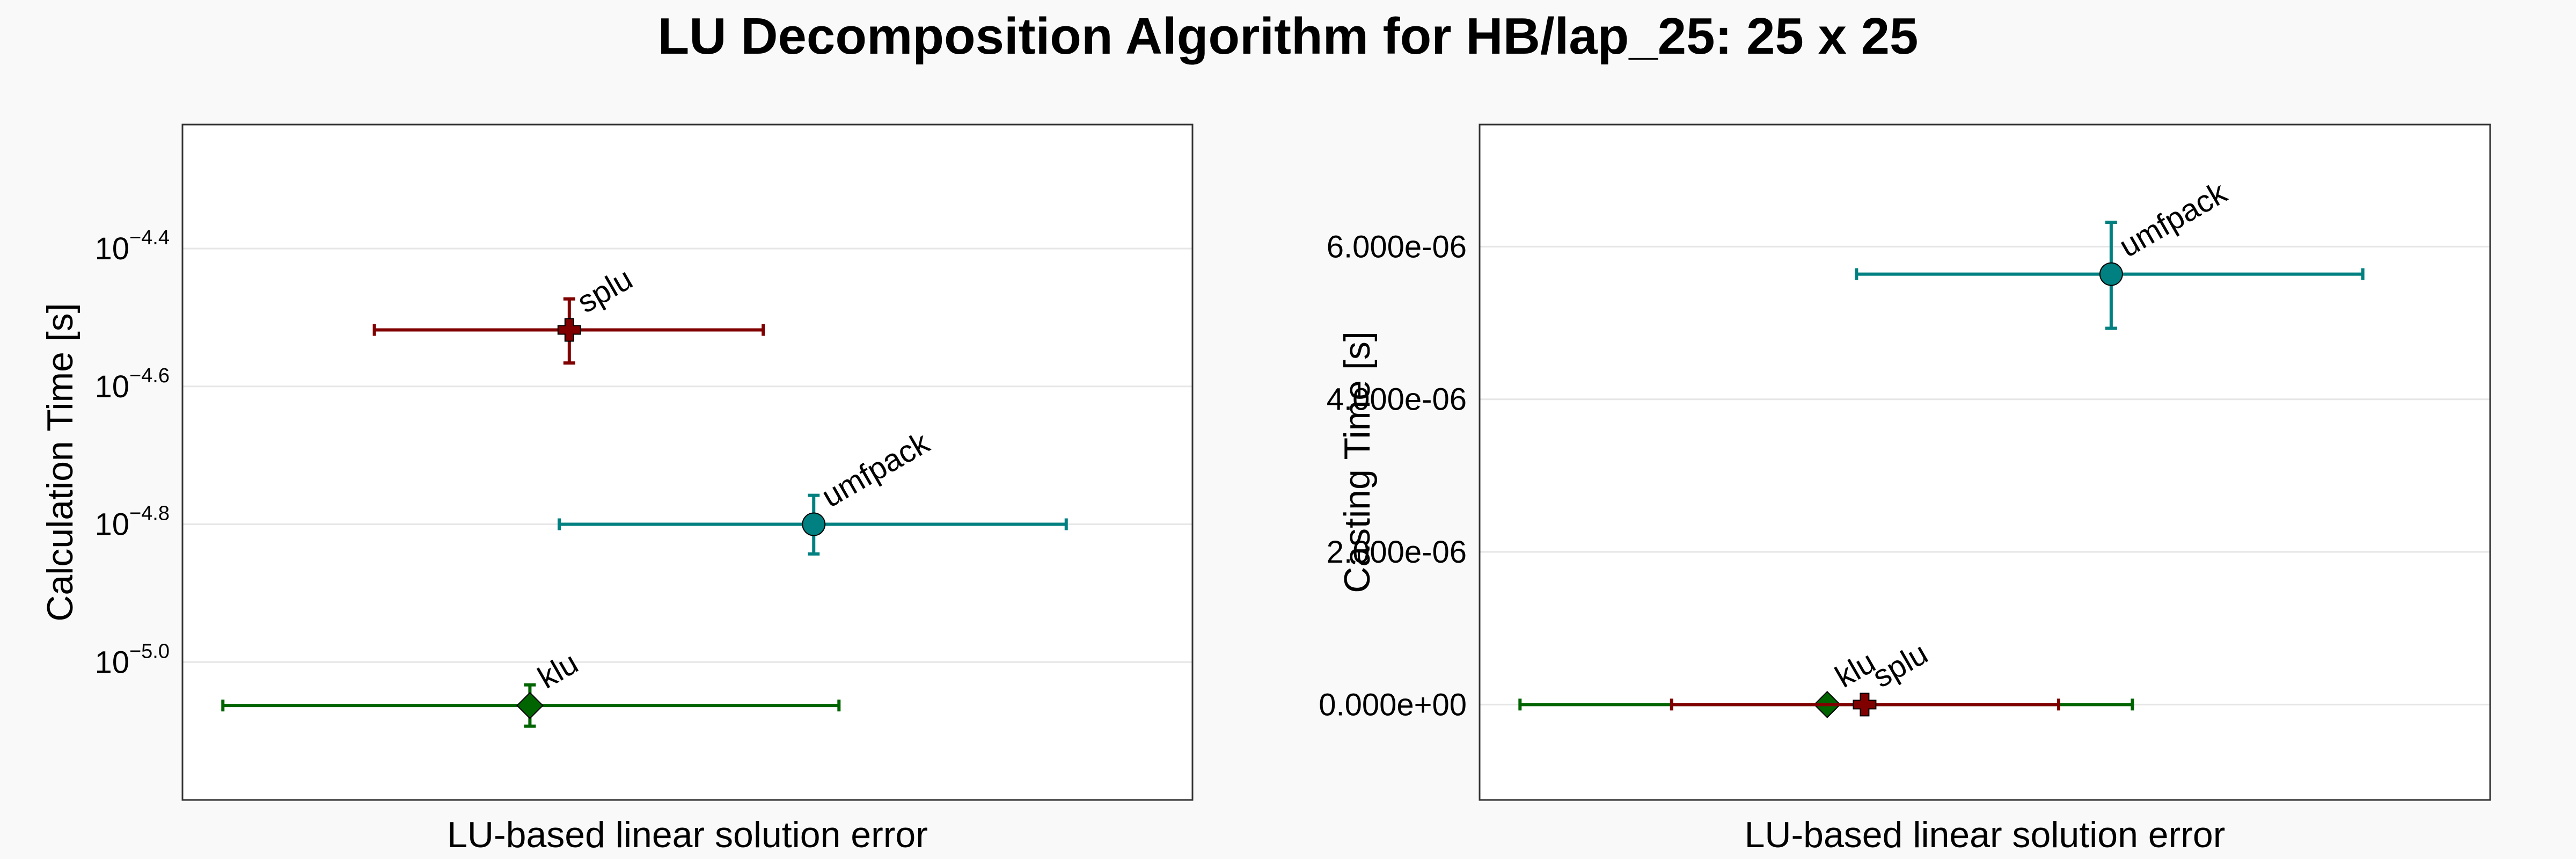  I want to click on y-tick-label: 10−4.8, so click(132, 522).